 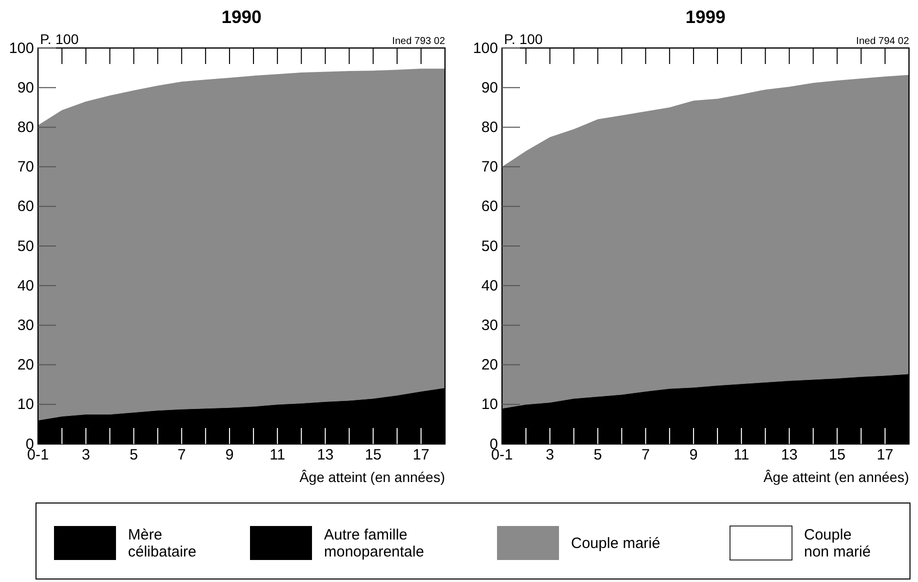 I want to click on legend-label: Autre famille monoparentale, so click(x=374, y=543).